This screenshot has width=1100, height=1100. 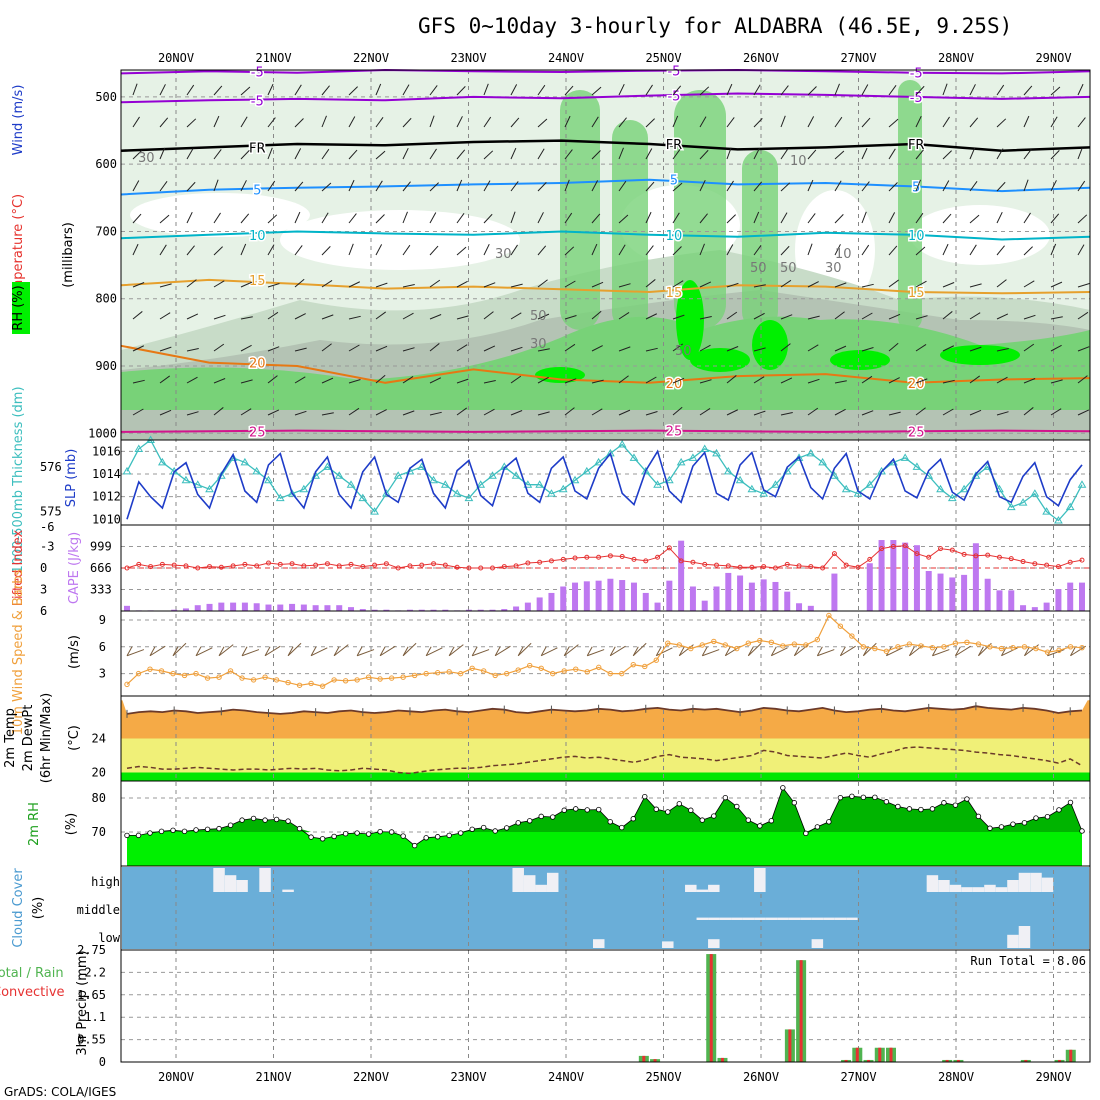 I want to click on isotherm-label: 5, so click(x=916, y=187).